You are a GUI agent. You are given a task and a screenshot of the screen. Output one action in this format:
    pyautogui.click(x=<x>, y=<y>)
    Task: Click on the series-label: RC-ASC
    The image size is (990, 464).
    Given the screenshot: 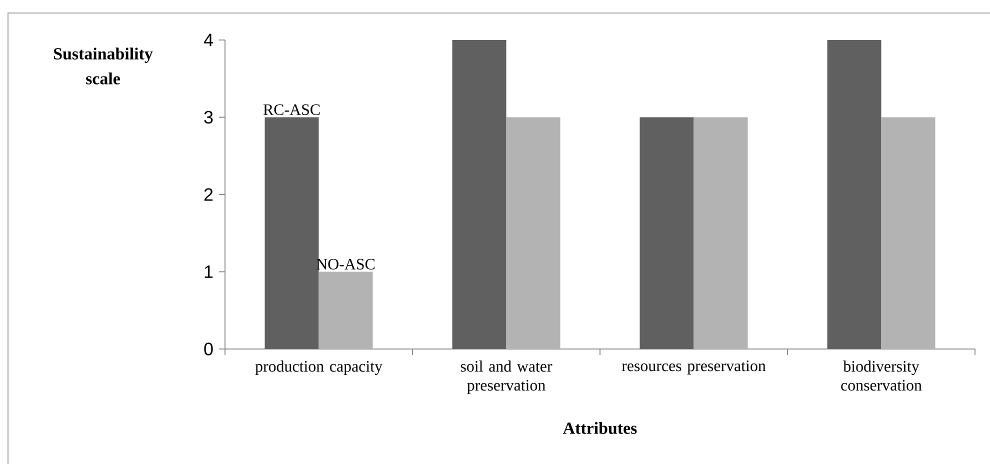 What is the action you would take?
    pyautogui.click(x=291, y=110)
    